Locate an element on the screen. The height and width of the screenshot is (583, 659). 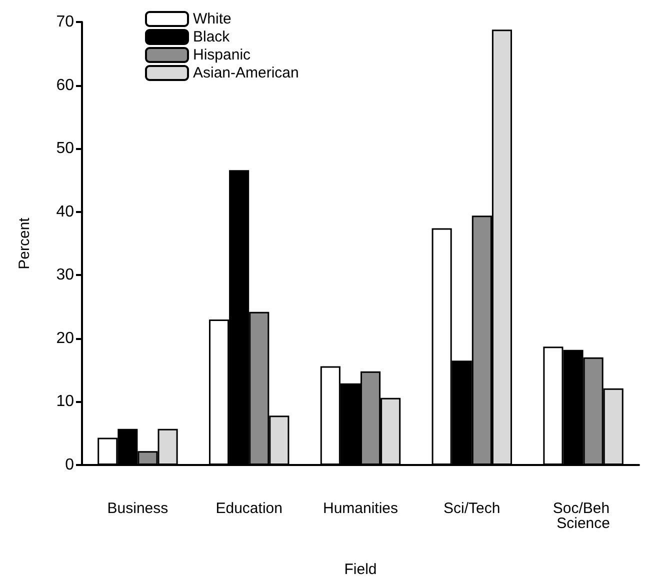
legend-label: Hispanic is located at coordinates (222, 55).